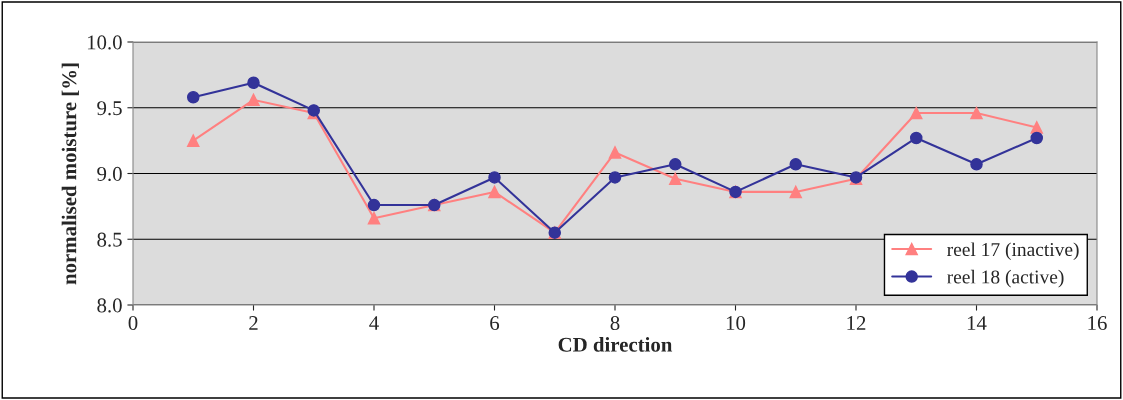 The width and height of the screenshot is (1123, 400). What do you see at coordinates (856, 323) in the screenshot?
I see `x-tick-label: 12` at bounding box center [856, 323].